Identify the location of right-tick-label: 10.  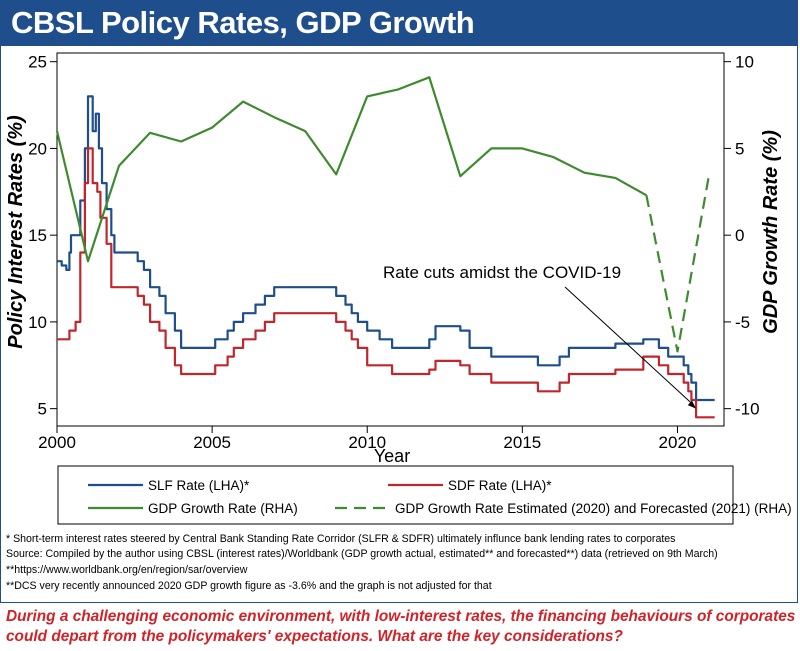
(744, 62).